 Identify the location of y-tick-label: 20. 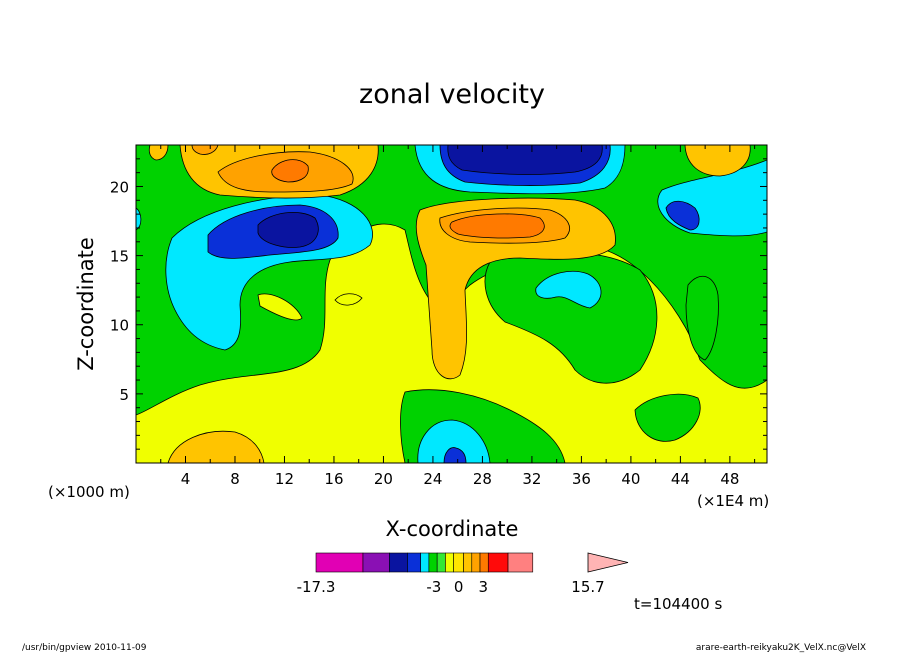
(119, 187).